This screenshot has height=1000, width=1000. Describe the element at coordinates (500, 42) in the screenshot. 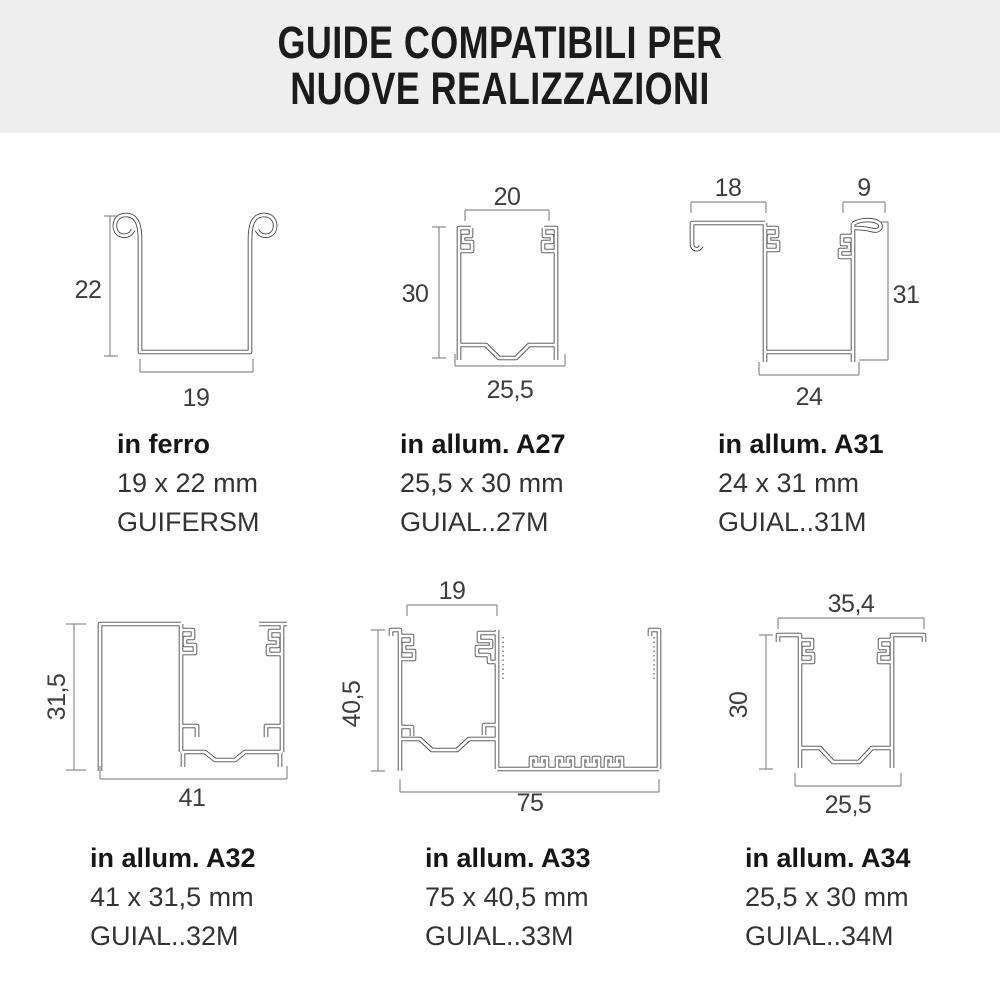

I see `page-title-line1: GUIDE COMPATIBILI PER` at that location.